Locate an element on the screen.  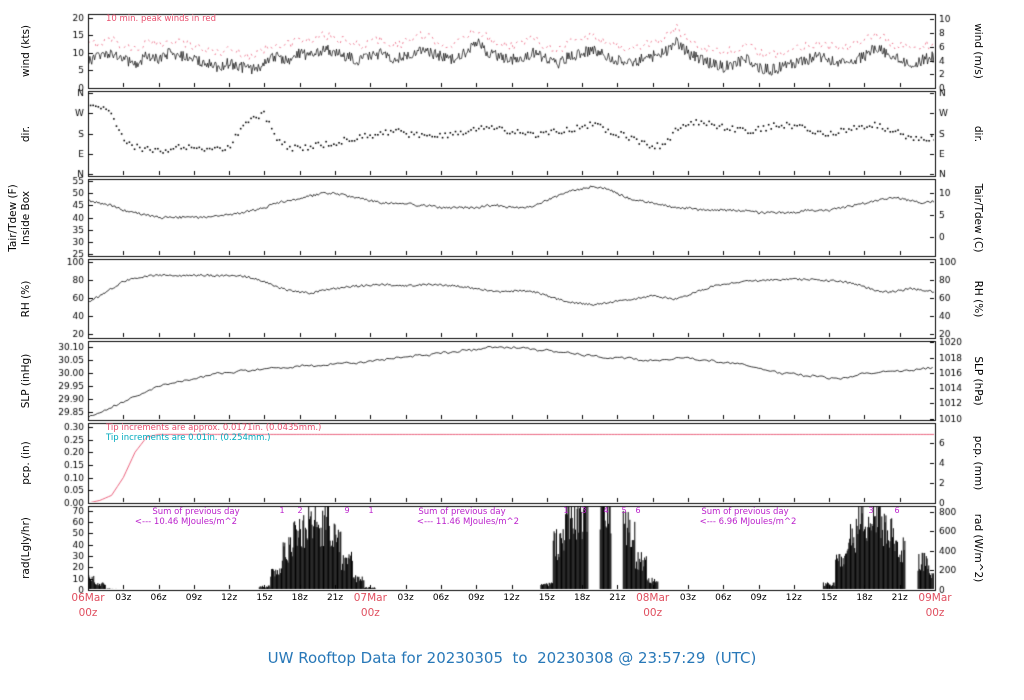
rad-flag-digit: 4 is located at coordinates (606, 510).